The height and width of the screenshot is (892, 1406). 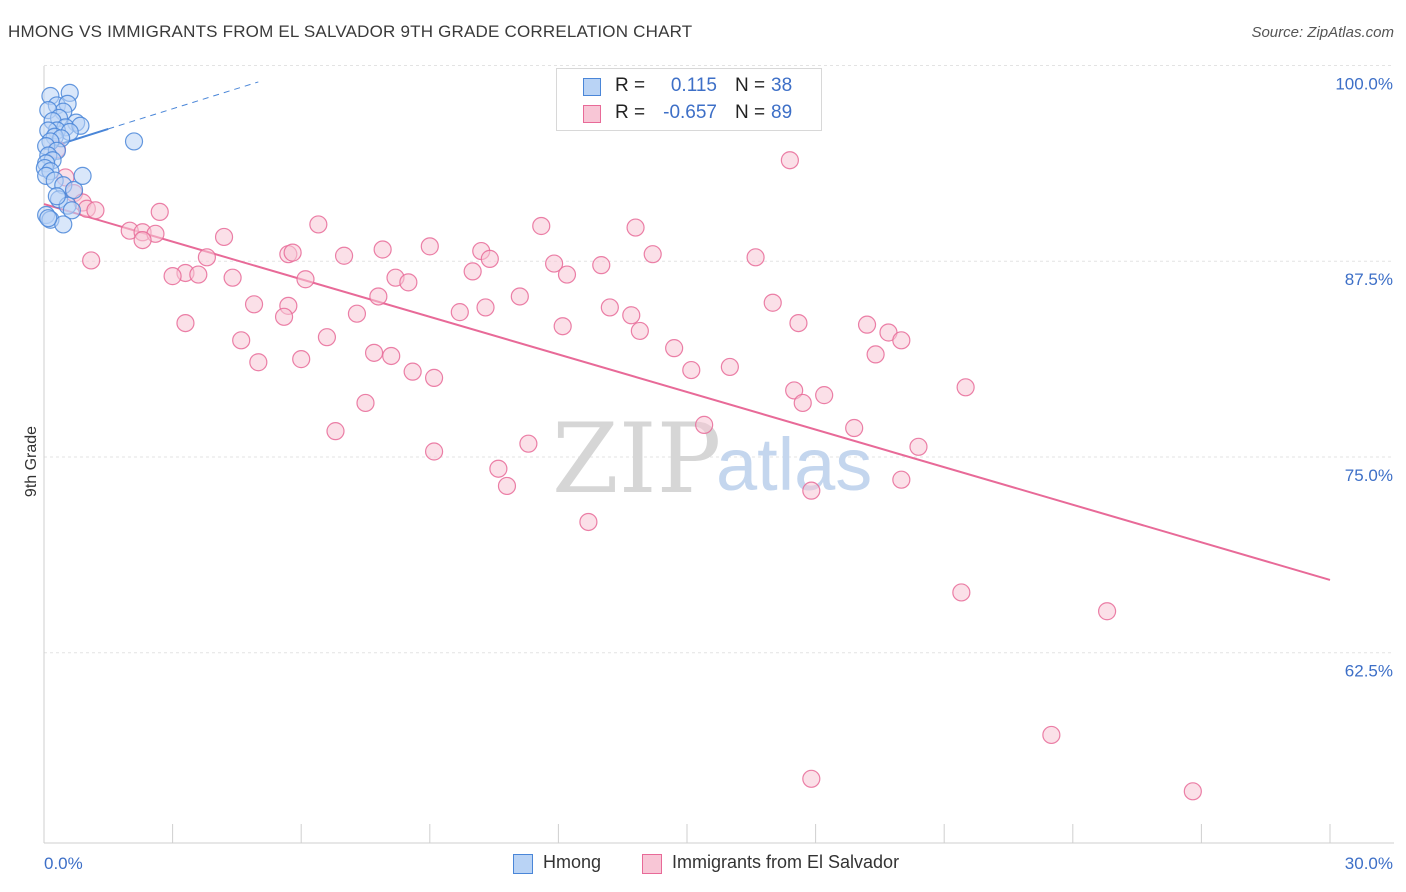 I want to click on hmong-swatch-icon, so click(x=592, y=87).